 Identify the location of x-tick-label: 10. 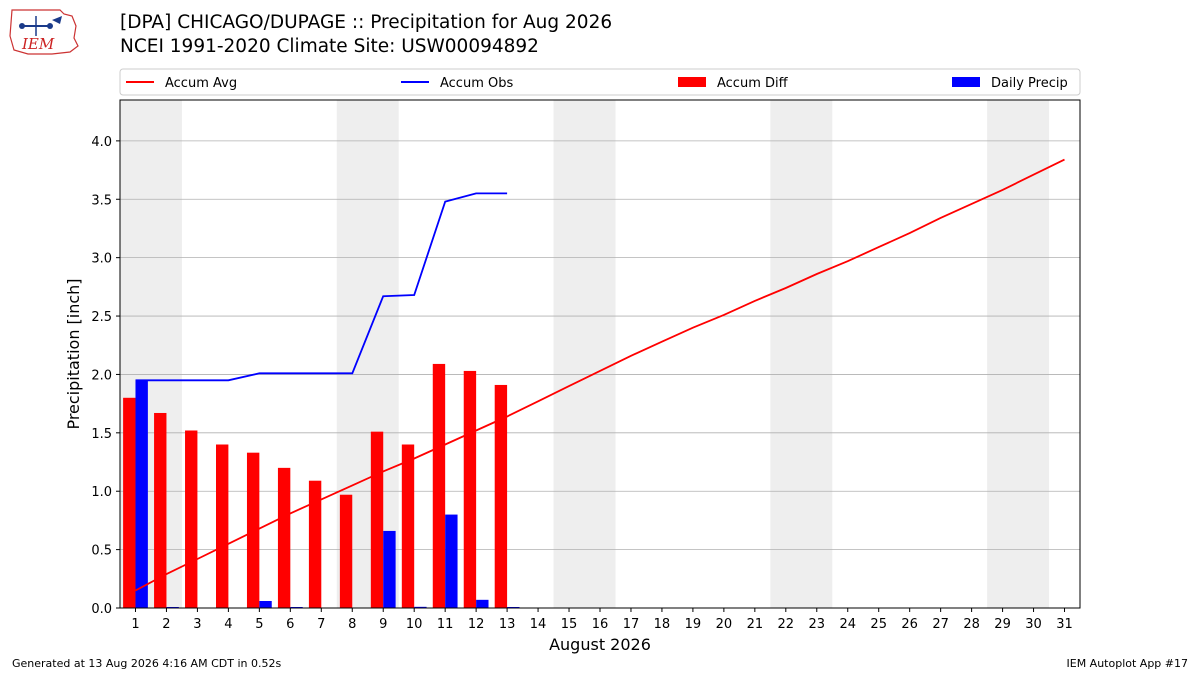
(414, 624).